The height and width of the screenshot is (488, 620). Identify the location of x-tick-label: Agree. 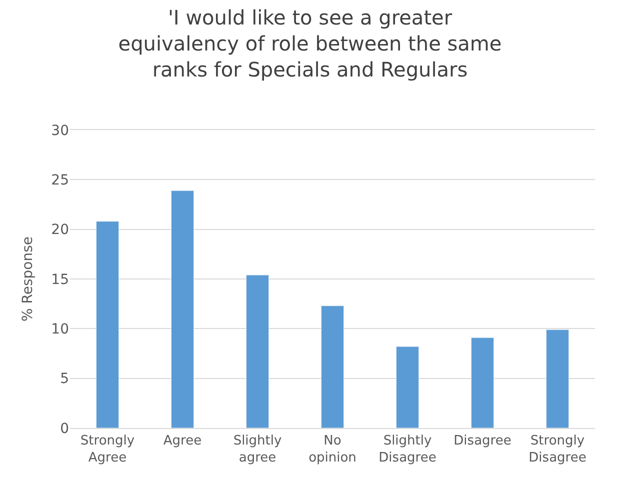
(182, 441).